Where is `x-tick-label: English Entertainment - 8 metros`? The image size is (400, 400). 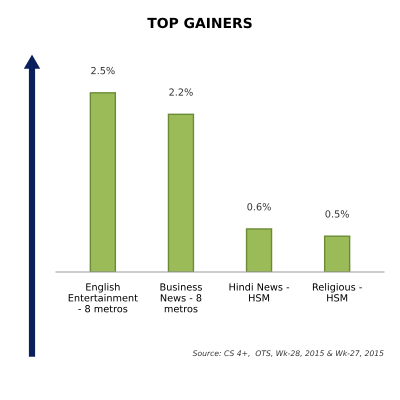
x-tick-label: English Entertainment - 8 metros is located at coordinates (103, 297).